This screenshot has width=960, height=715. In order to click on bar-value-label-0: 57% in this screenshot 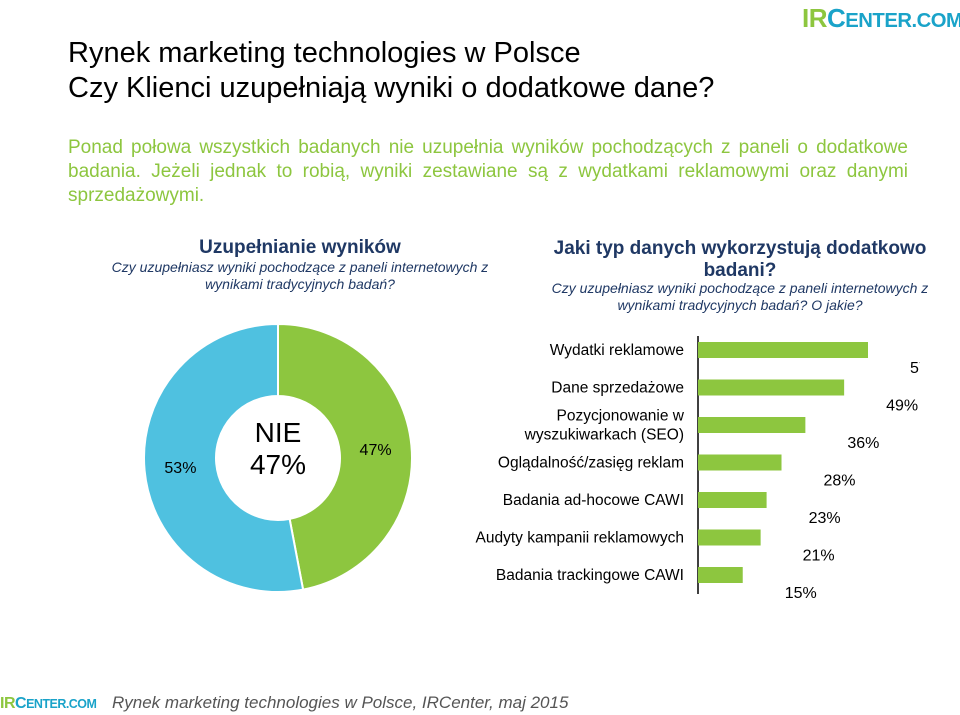, I will do `click(915, 368)`.